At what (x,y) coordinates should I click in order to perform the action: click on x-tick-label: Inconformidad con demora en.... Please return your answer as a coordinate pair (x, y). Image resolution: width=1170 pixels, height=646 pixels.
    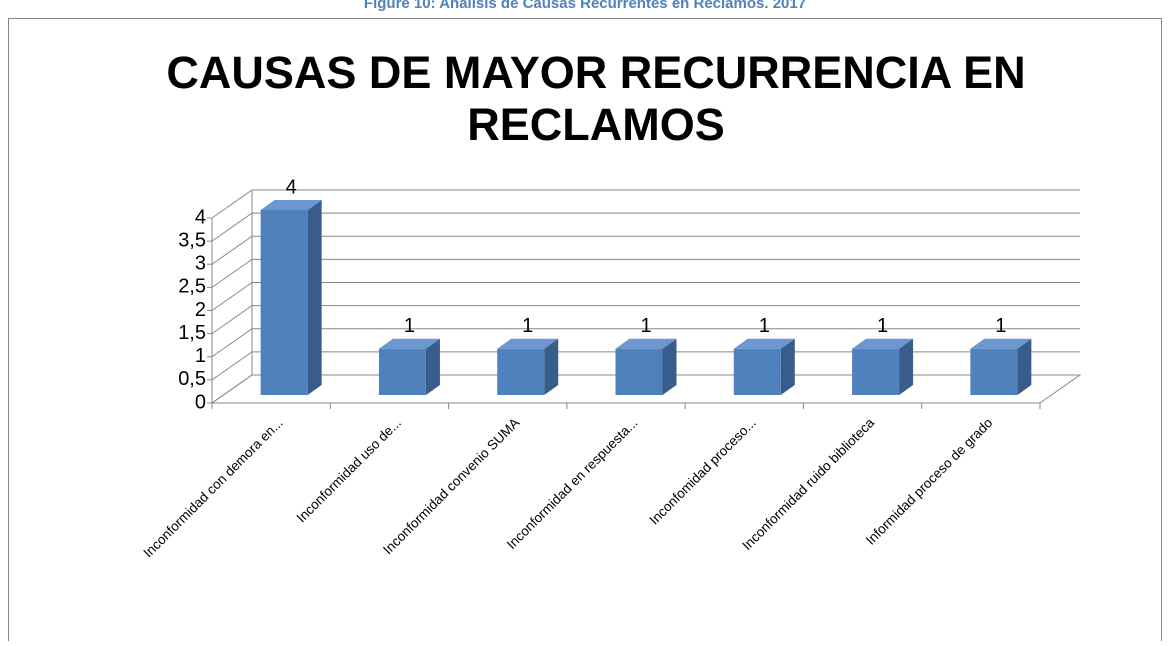
    Looking at the image, I should click on (212, 487).